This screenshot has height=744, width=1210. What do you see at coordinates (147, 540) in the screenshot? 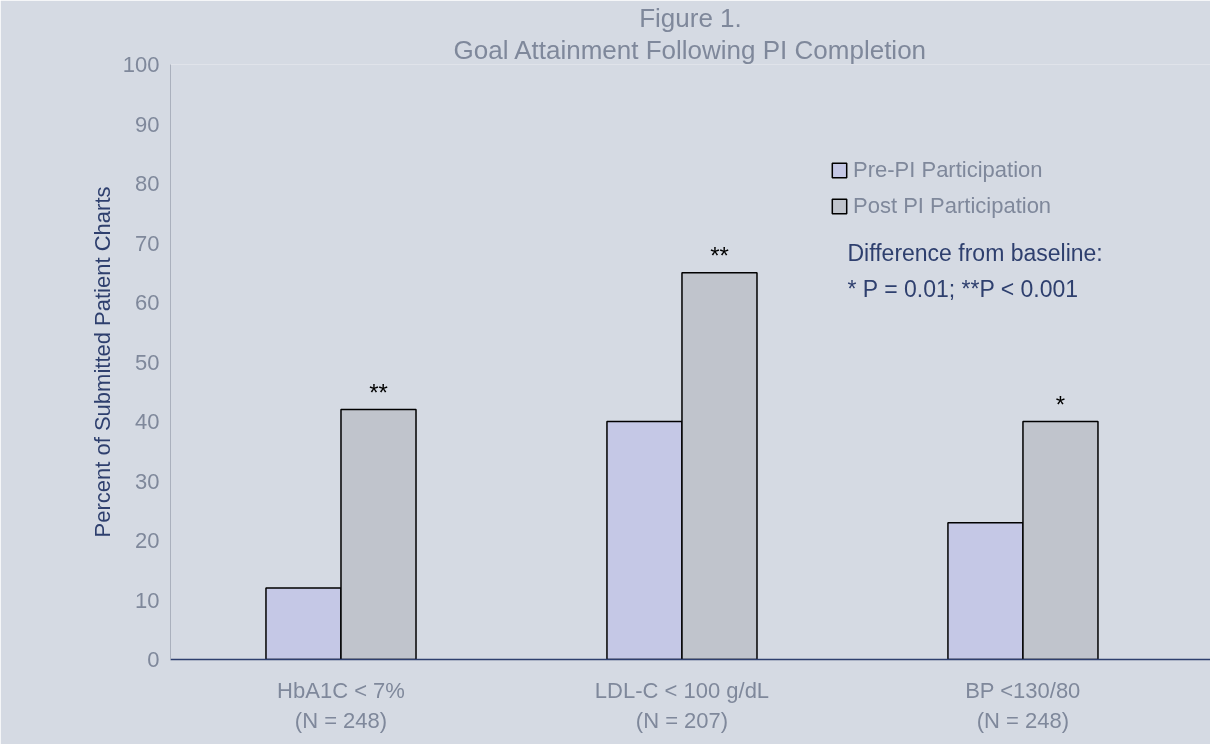
I see `y-tick-label: 20` at bounding box center [147, 540].